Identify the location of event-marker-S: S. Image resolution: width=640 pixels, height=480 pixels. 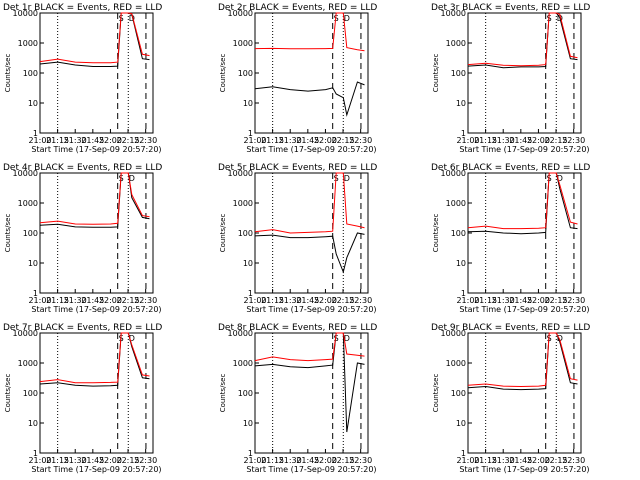
(336, 338).